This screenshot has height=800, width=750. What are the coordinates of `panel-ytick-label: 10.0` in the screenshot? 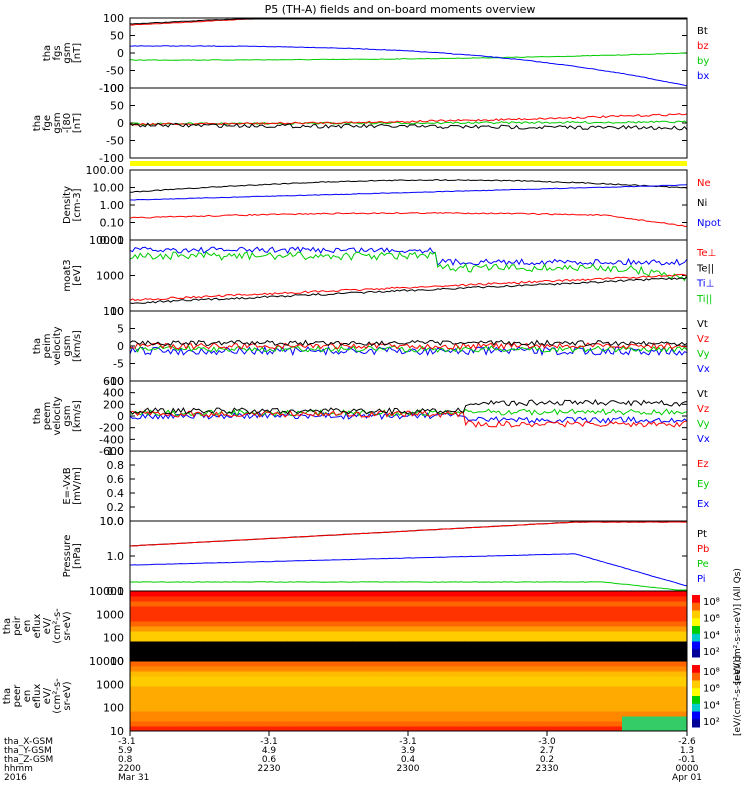 It's located at (112, 521).